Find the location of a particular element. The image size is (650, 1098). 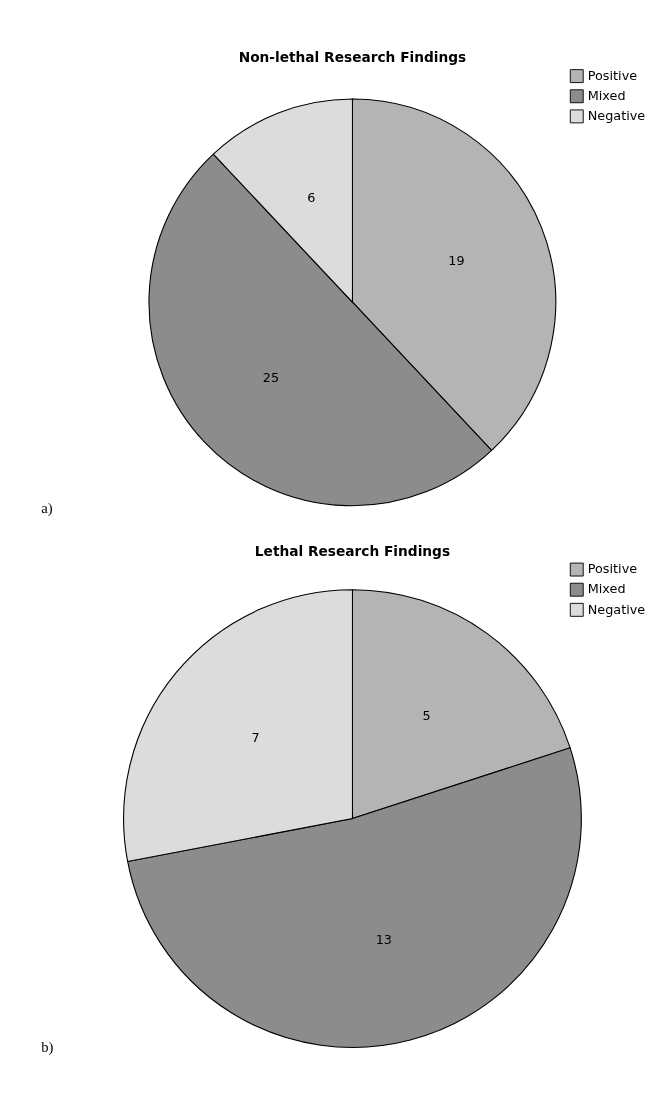

data-label: 13 is located at coordinates (383, 940).